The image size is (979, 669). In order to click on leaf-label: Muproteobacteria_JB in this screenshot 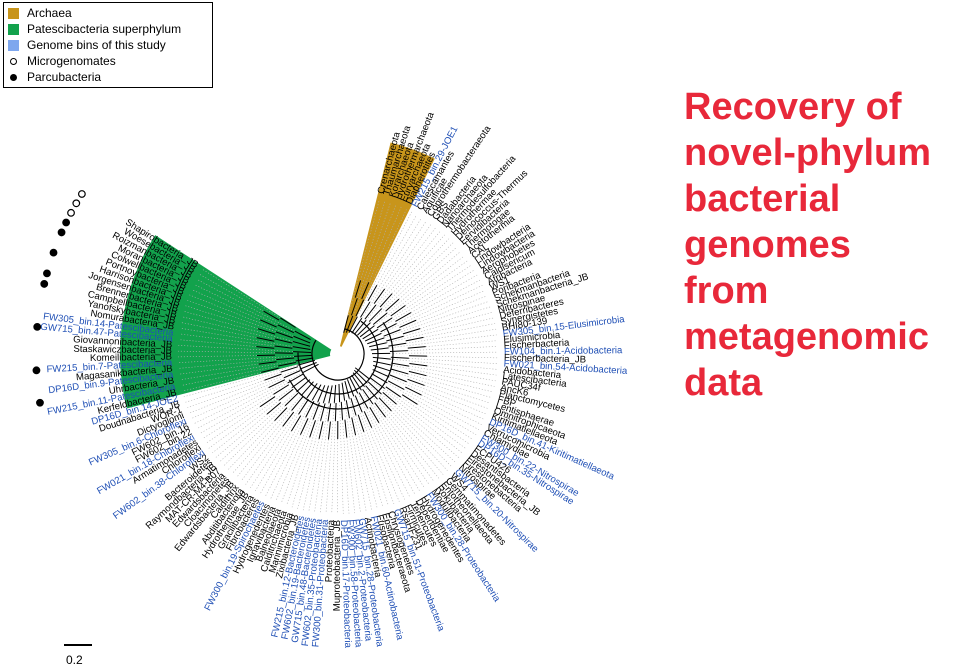, I will do `click(337, 565)`.